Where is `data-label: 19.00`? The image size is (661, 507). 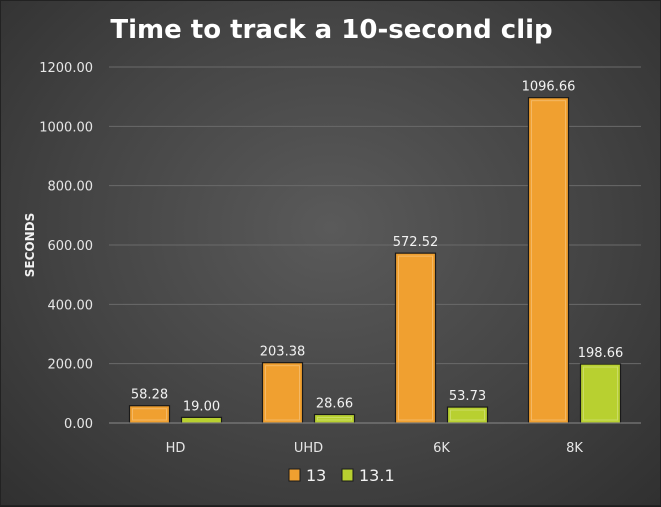 data-label: 19.00 is located at coordinates (201, 406).